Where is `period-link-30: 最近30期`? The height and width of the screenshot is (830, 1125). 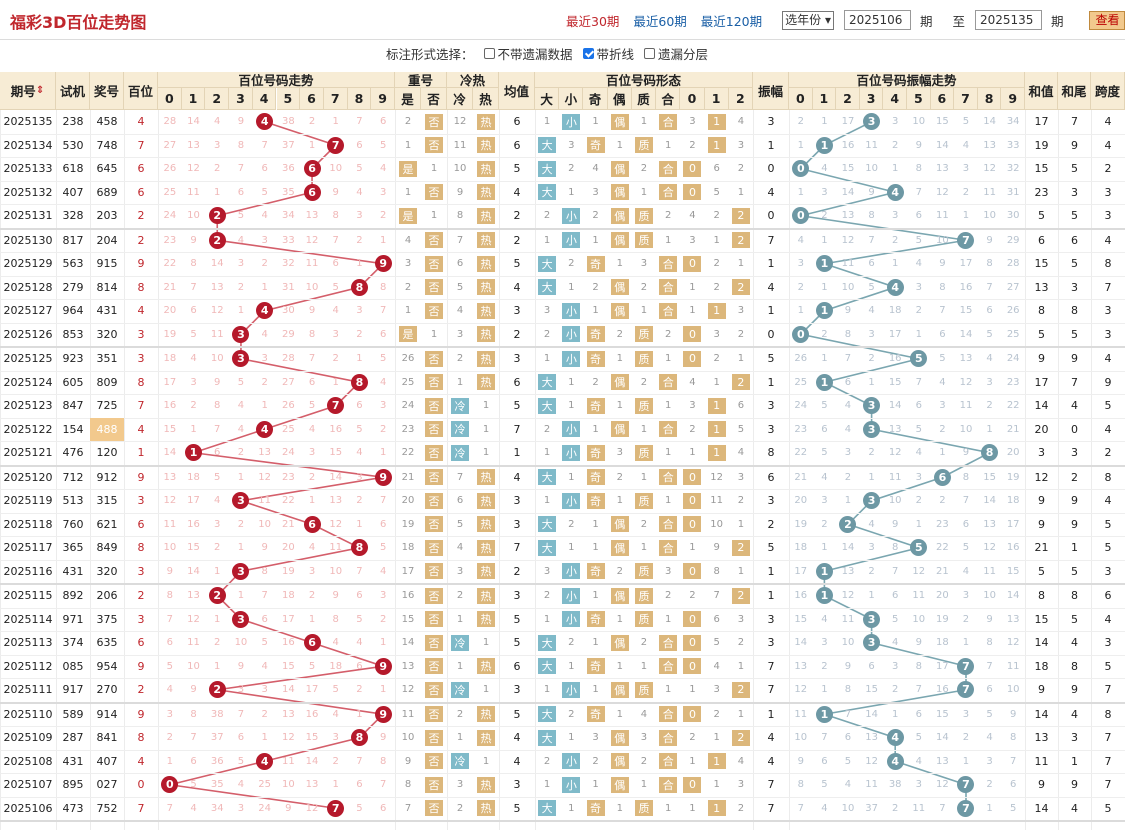
period-link-30: 最近30期 is located at coordinates (593, 21).